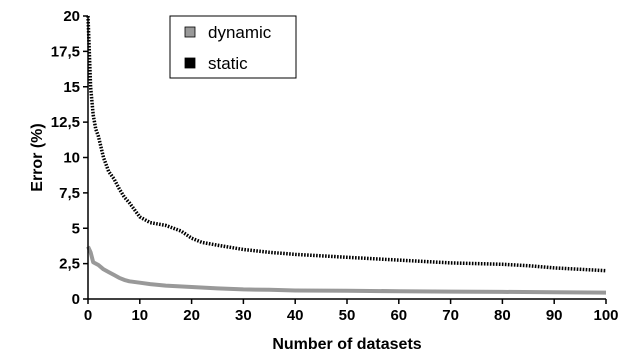 This screenshot has width=634, height=358. Describe the element at coordinates (450, 315) in the screenshot. I see `x-tick-label: 70` at that location.